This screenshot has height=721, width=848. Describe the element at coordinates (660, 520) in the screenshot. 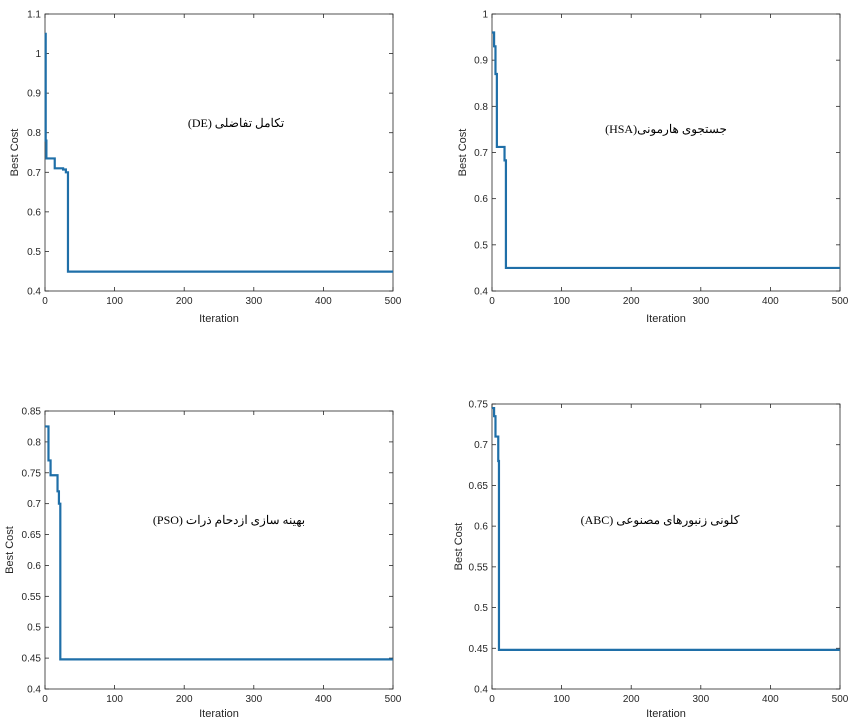

I see `chart-annotation: کلونی زنبورهای مصنوعی (ABC)` at that location.